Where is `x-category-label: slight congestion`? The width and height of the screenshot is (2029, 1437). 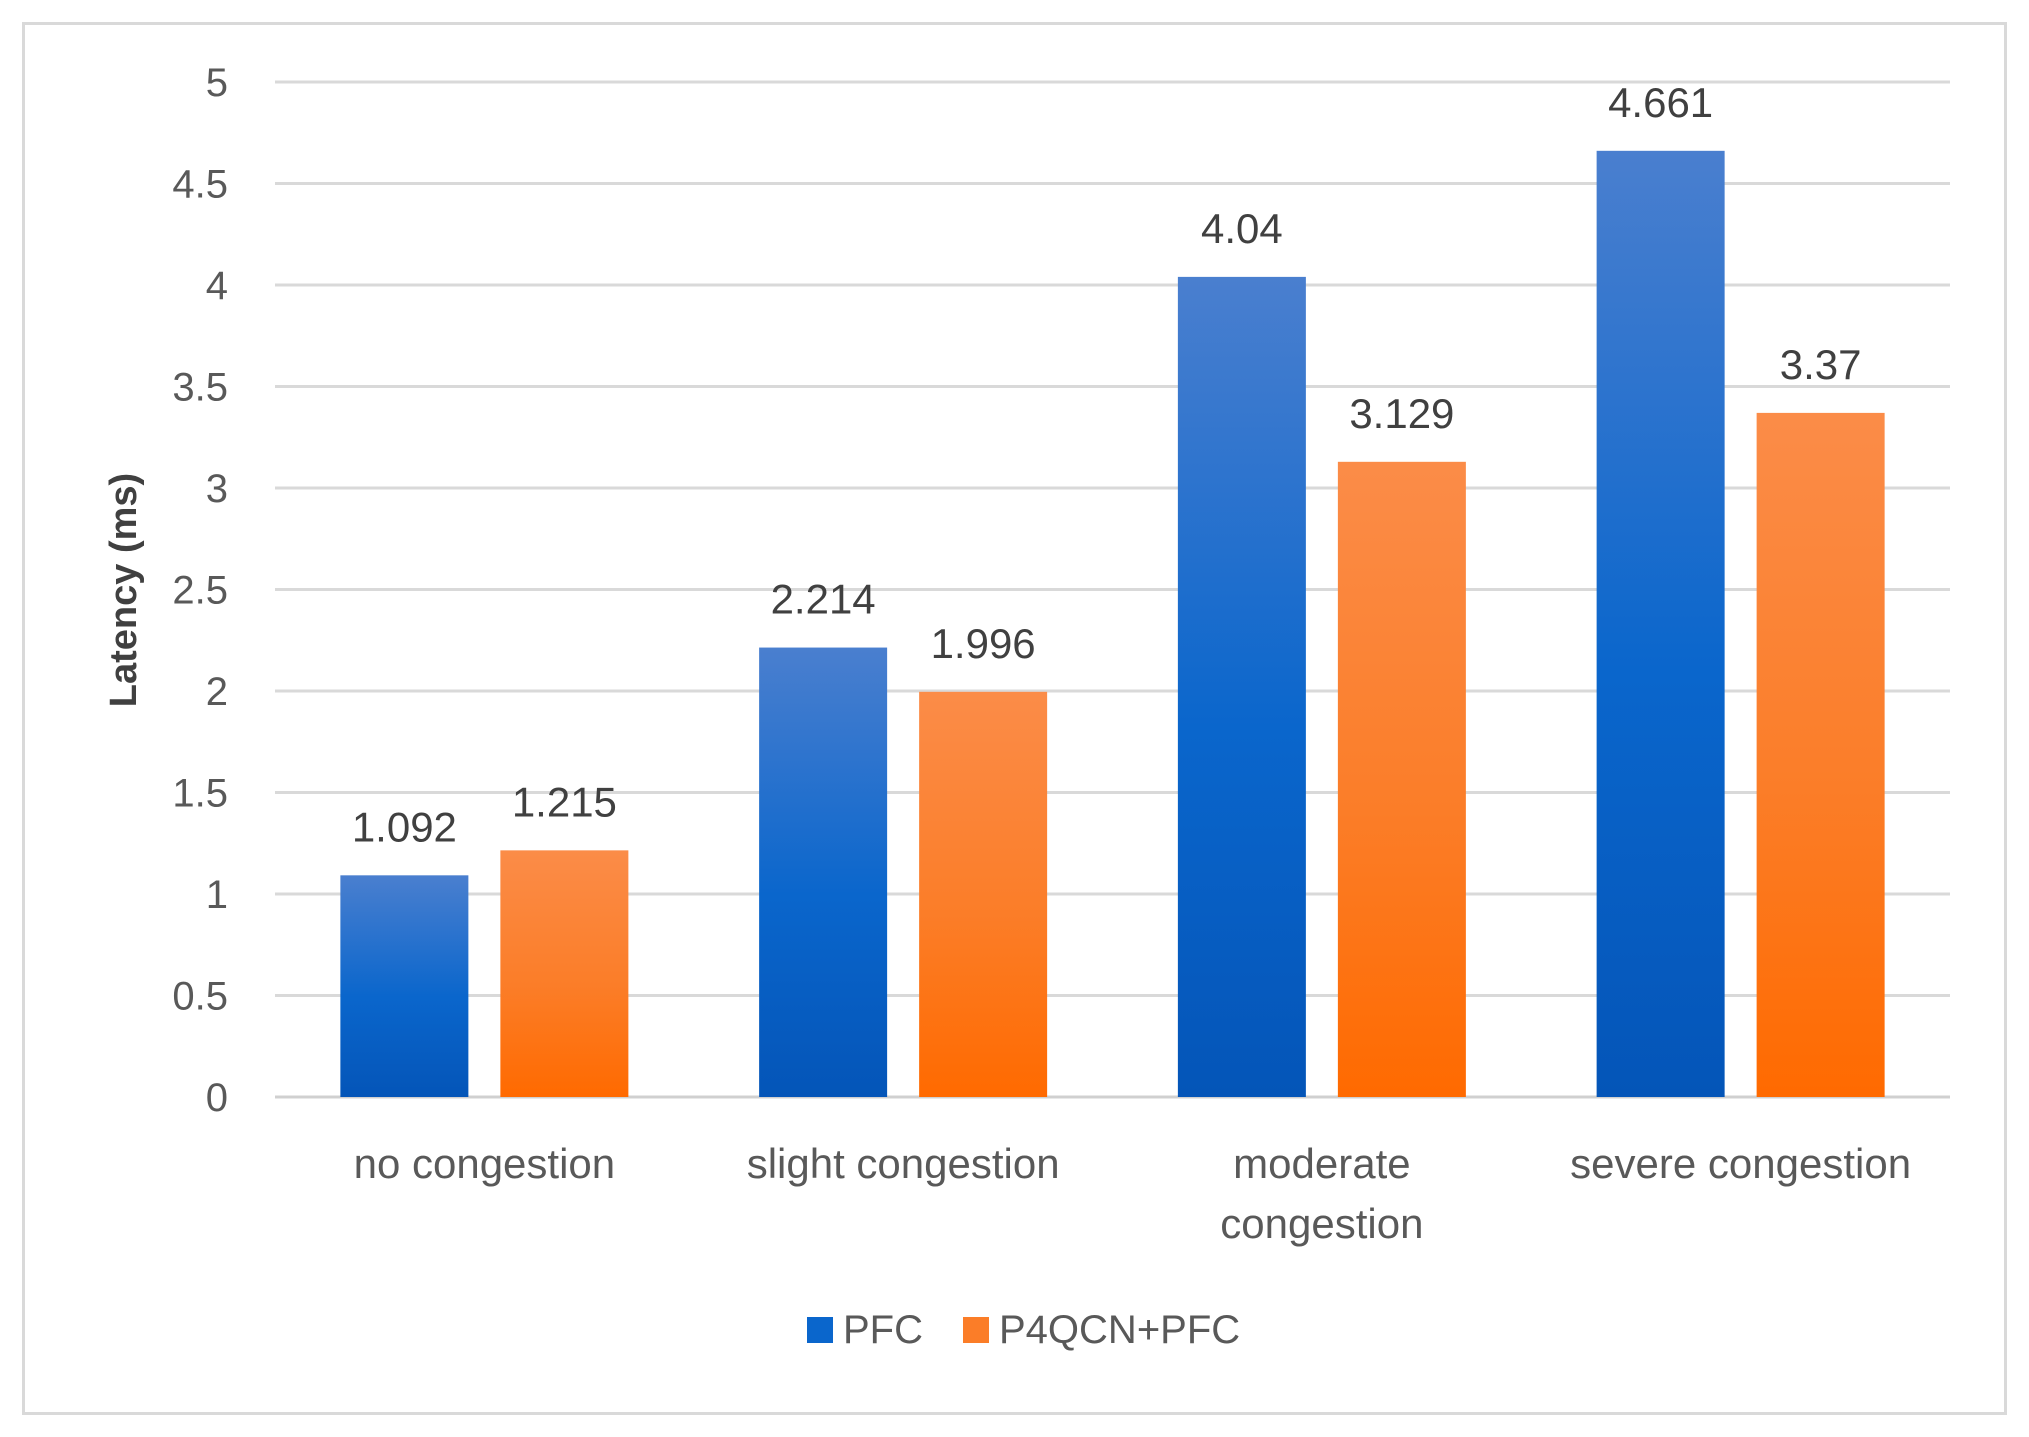
x-category-label: slight congestion is located at coordinates (903, 1163).